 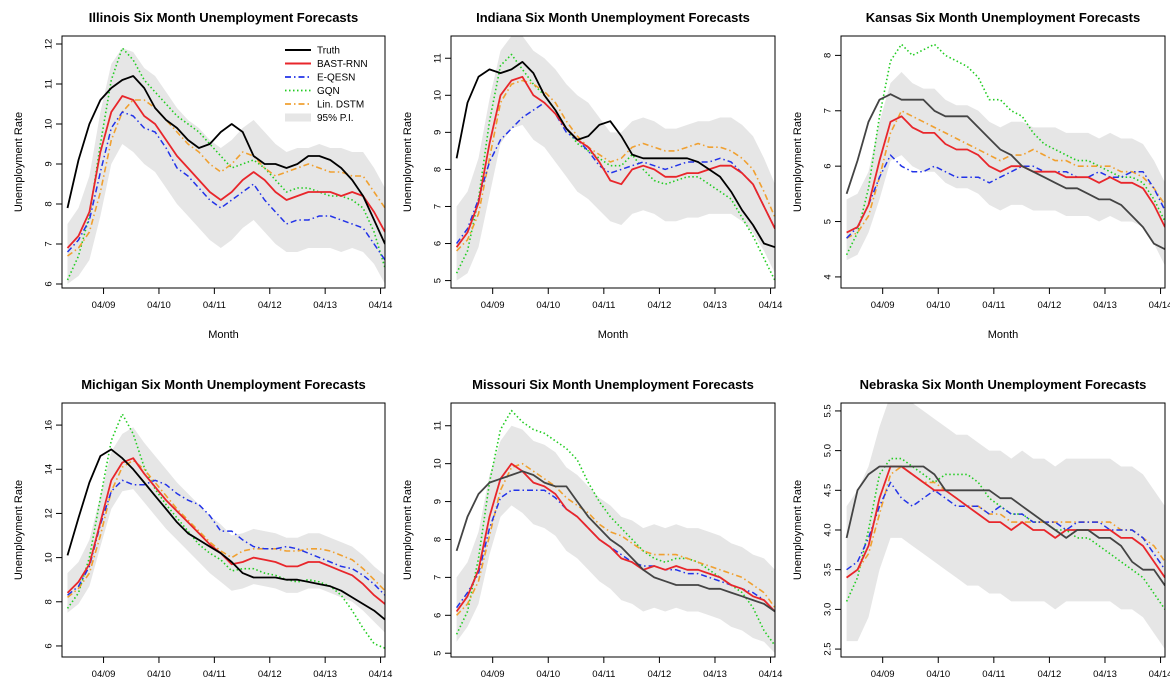 I want to click on panel-title: Kansas Six Month Unemployment Forecasts, so click(x=1003, y=17).